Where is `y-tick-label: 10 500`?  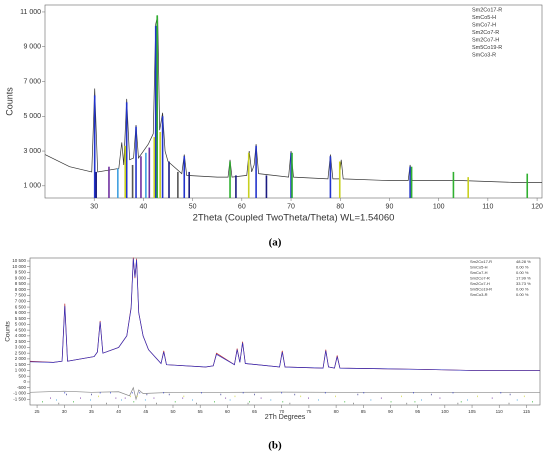 y-tick-label: 10 500 is located at coordinates (19, 260).